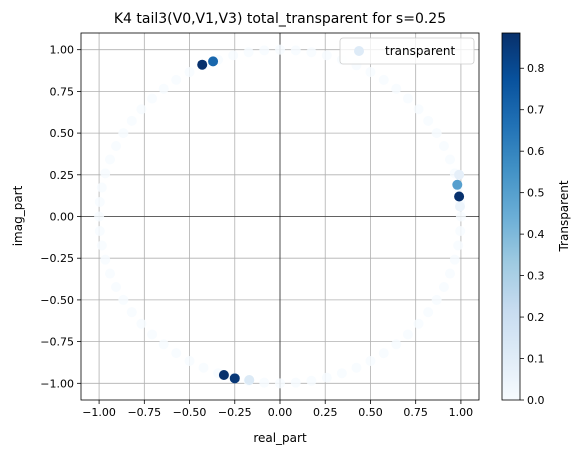  I want to click on x-axis-label: real_part, so click(280, 438).